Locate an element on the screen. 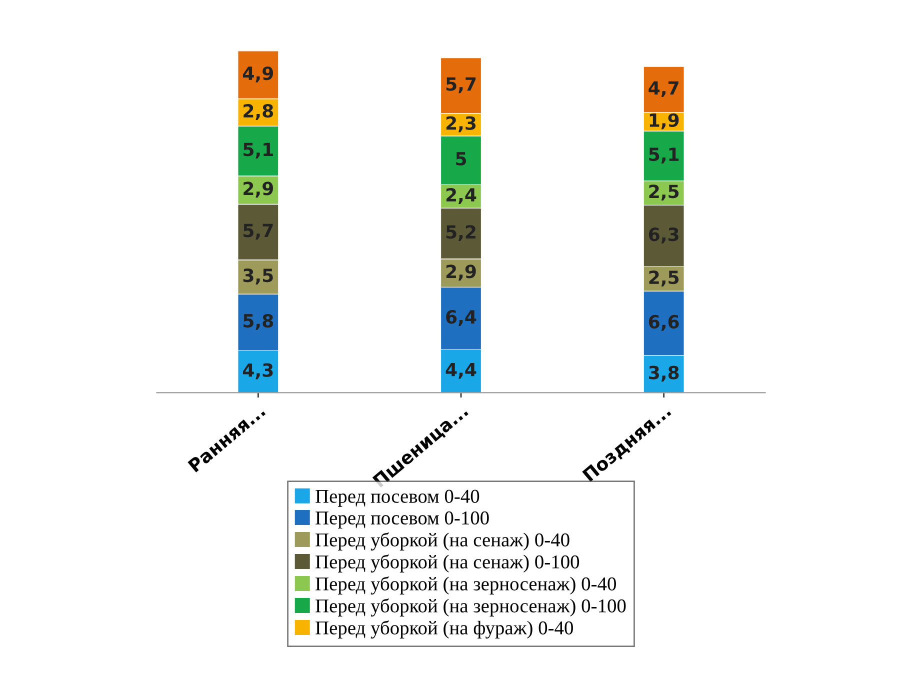  legend-label: Перед посевом 0-40 is located at coordinates (398, 498).